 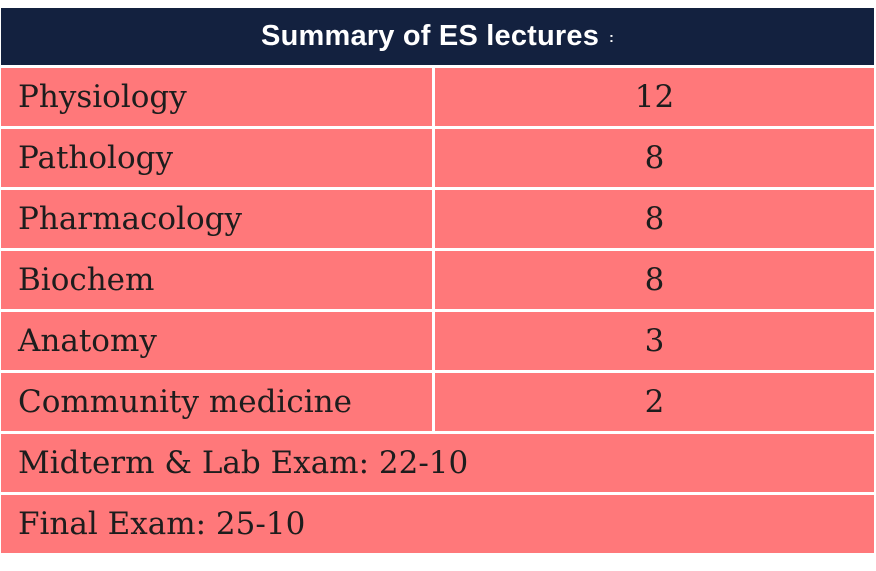 I want to click on table-row: Anatomy 3, so click(x=437, y=339).